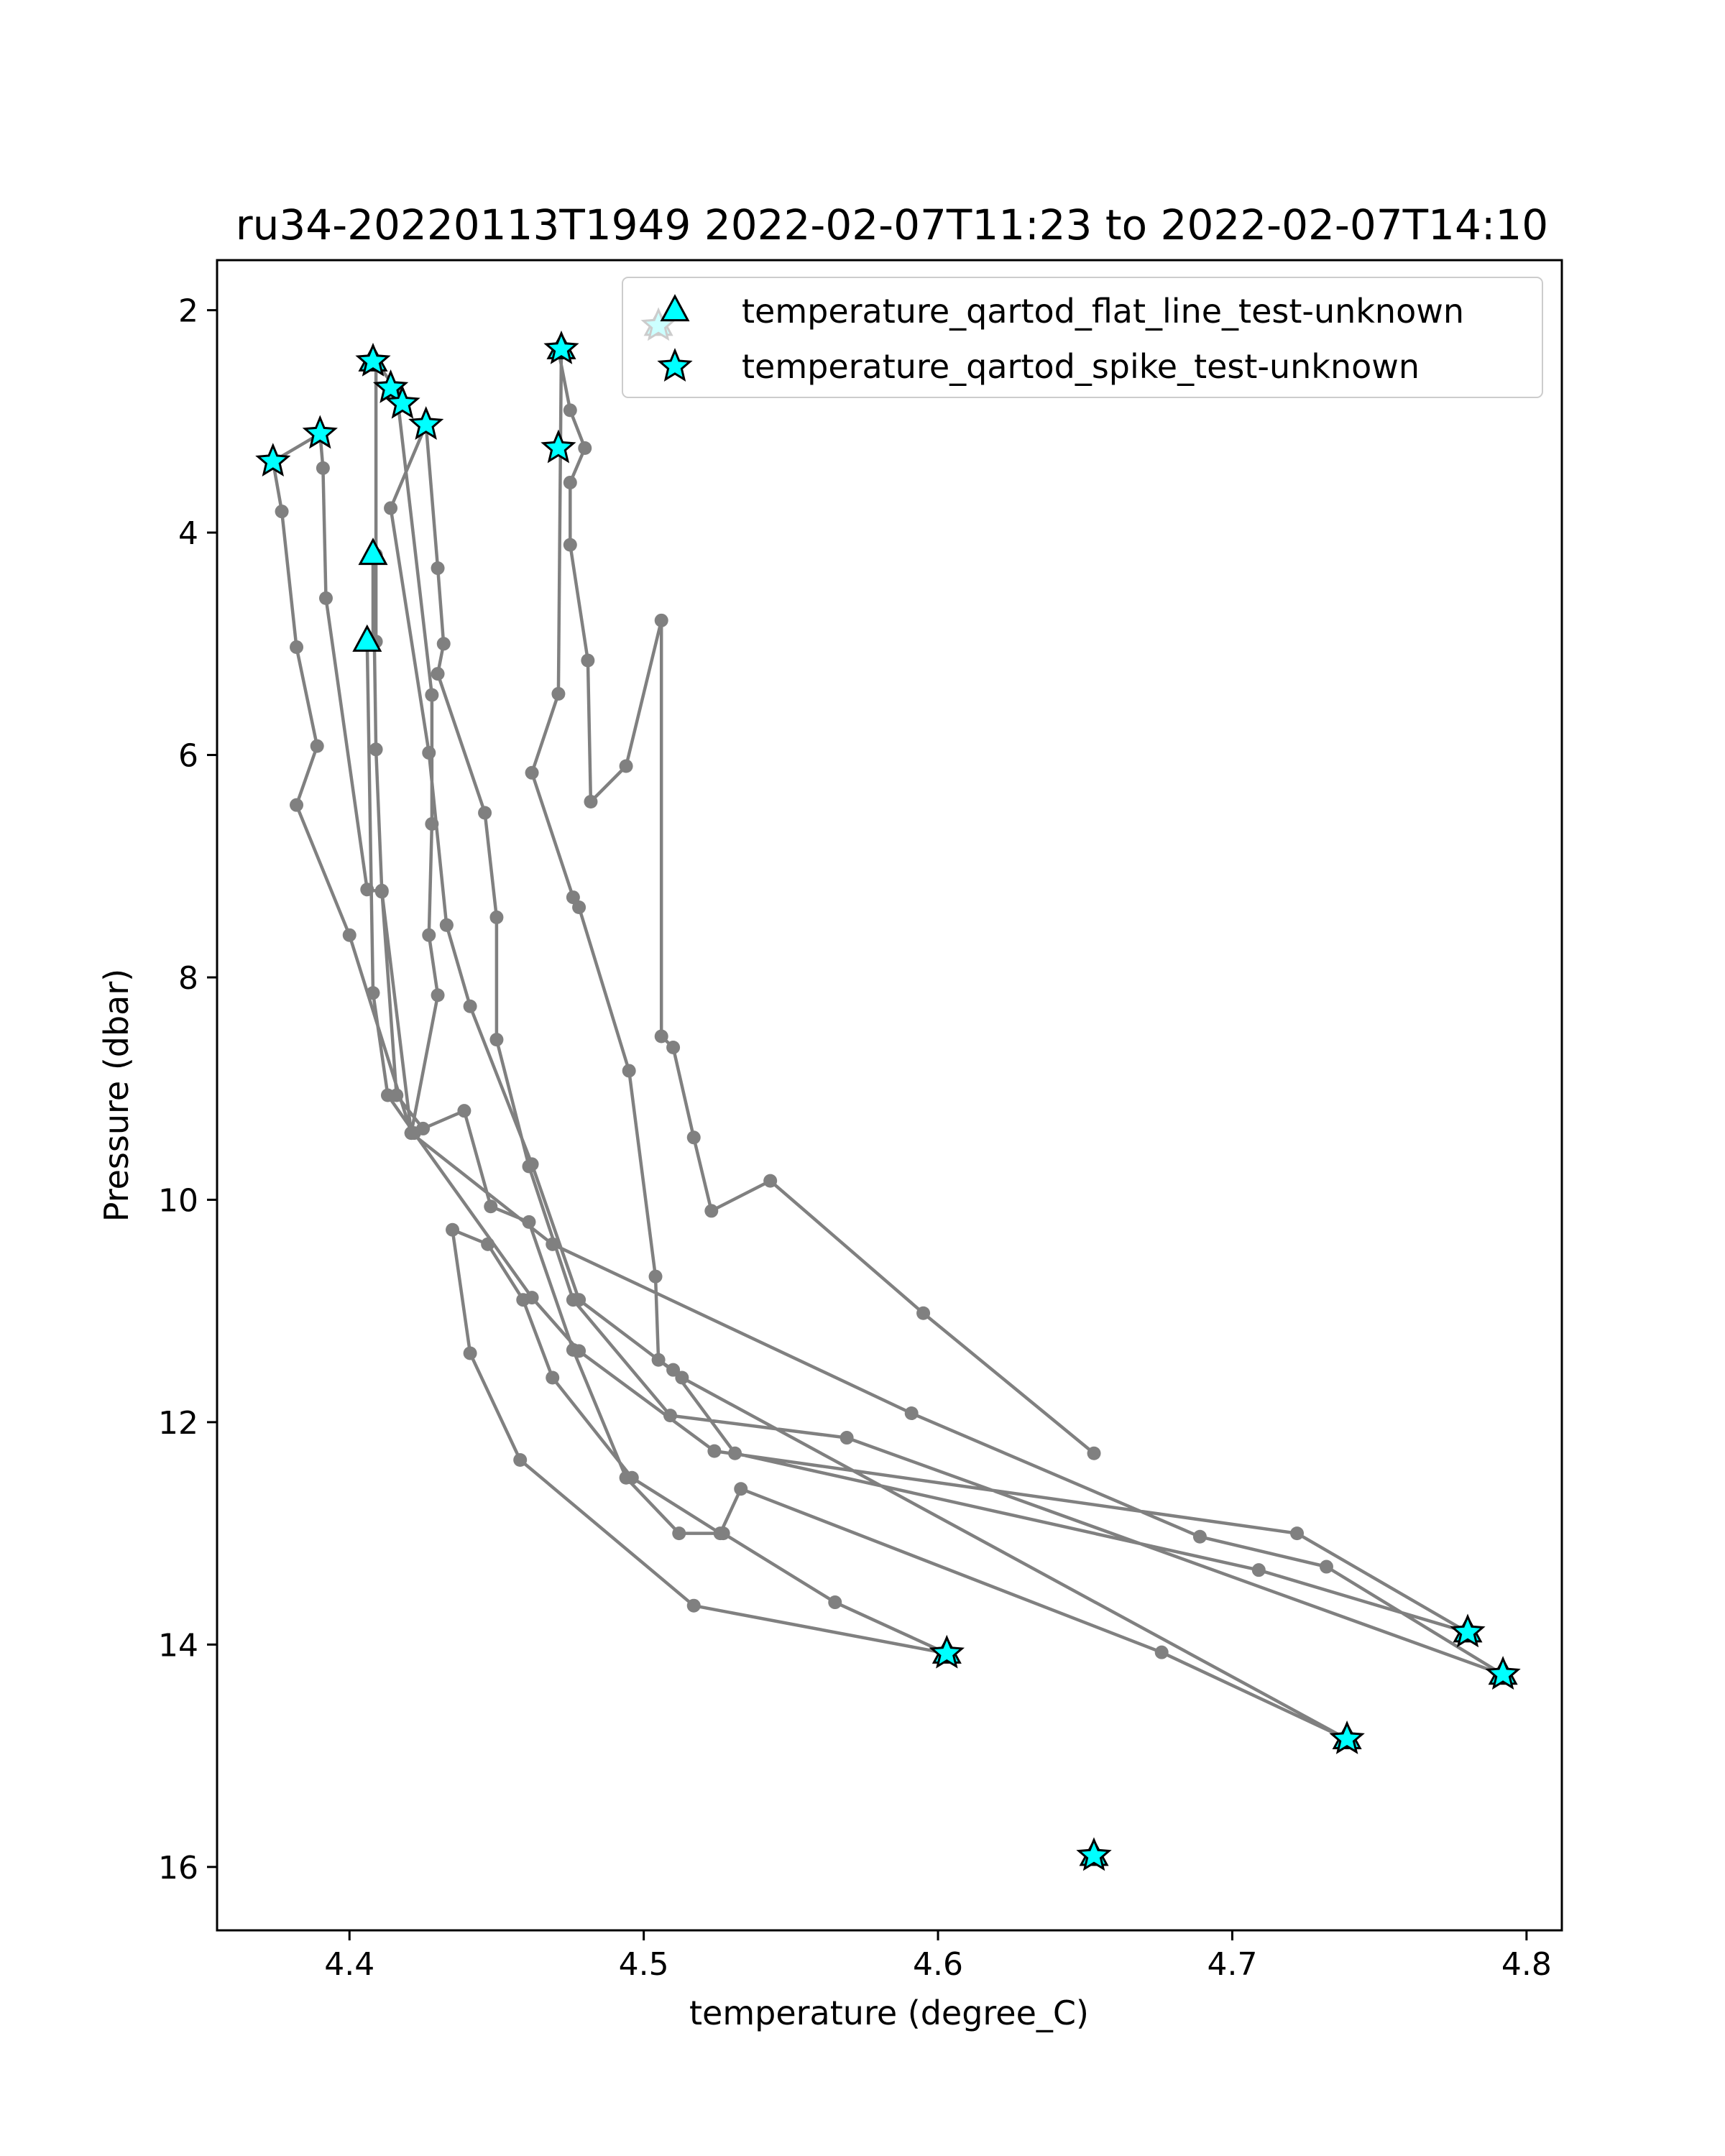 Image resolution: width=1725 pixels, height=2156 pixels. What do you see at coordinates (178, 1868) in the screenshot?
I see `y-tick-label: 16` at bounding box center [178, 1868].